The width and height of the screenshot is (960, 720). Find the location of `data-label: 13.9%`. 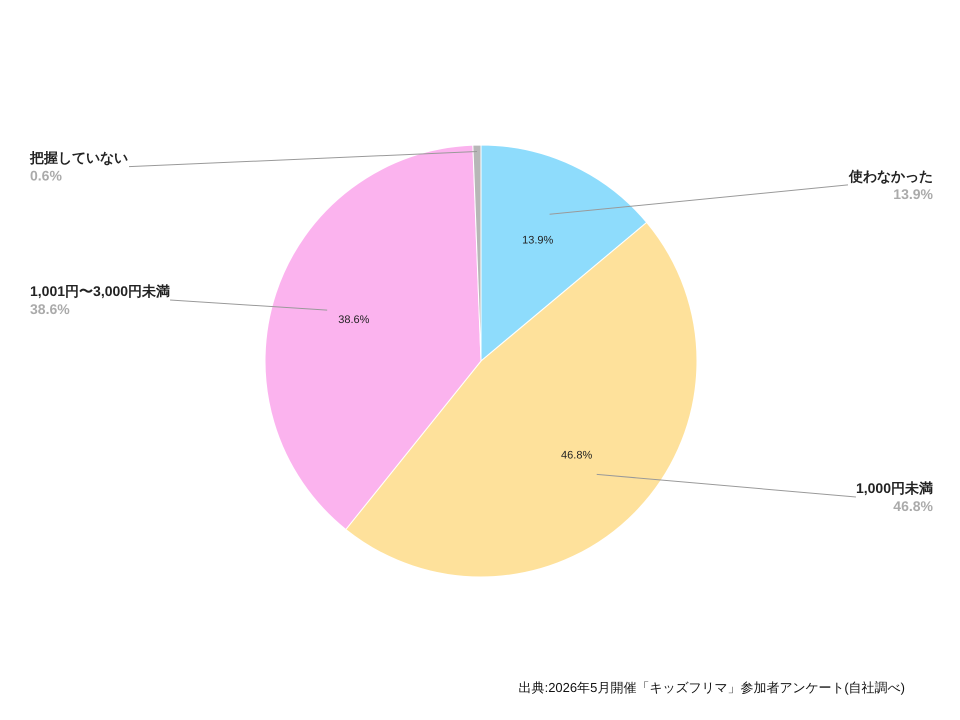

data-label: 13.9% is located at coordinates (538, 240).